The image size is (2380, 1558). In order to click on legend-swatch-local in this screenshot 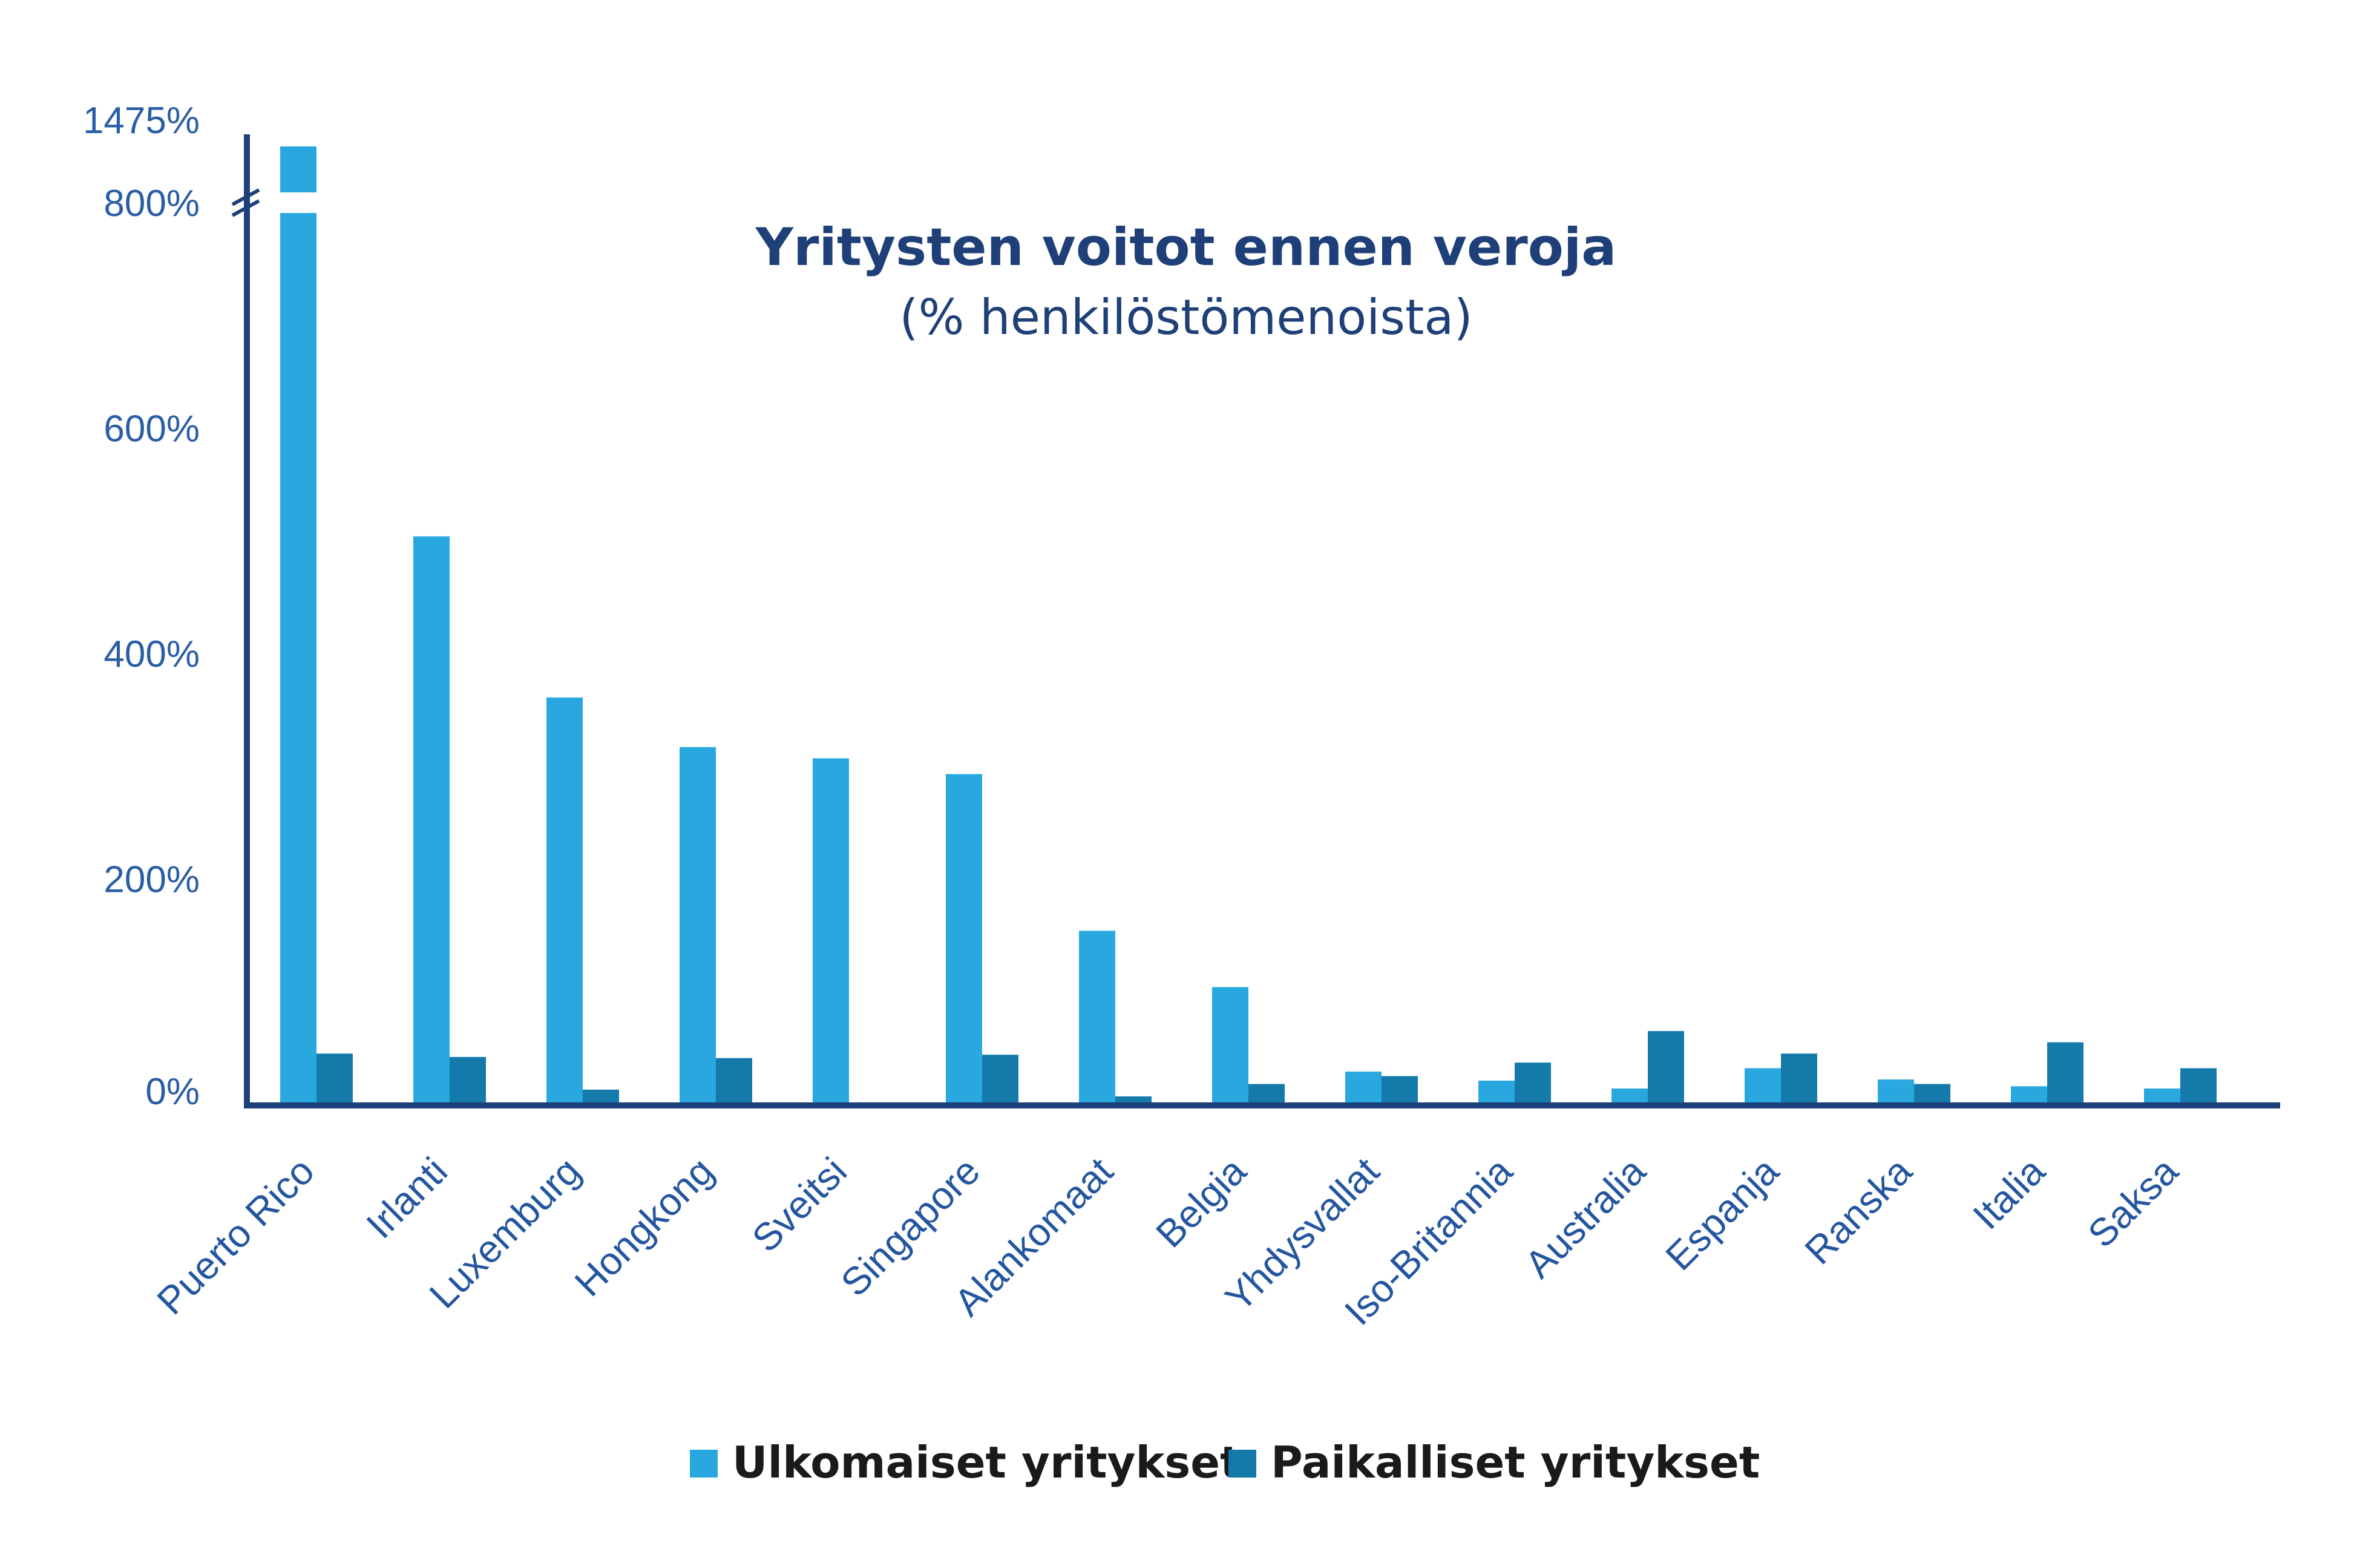, I will do `click(1242, 1464)`.